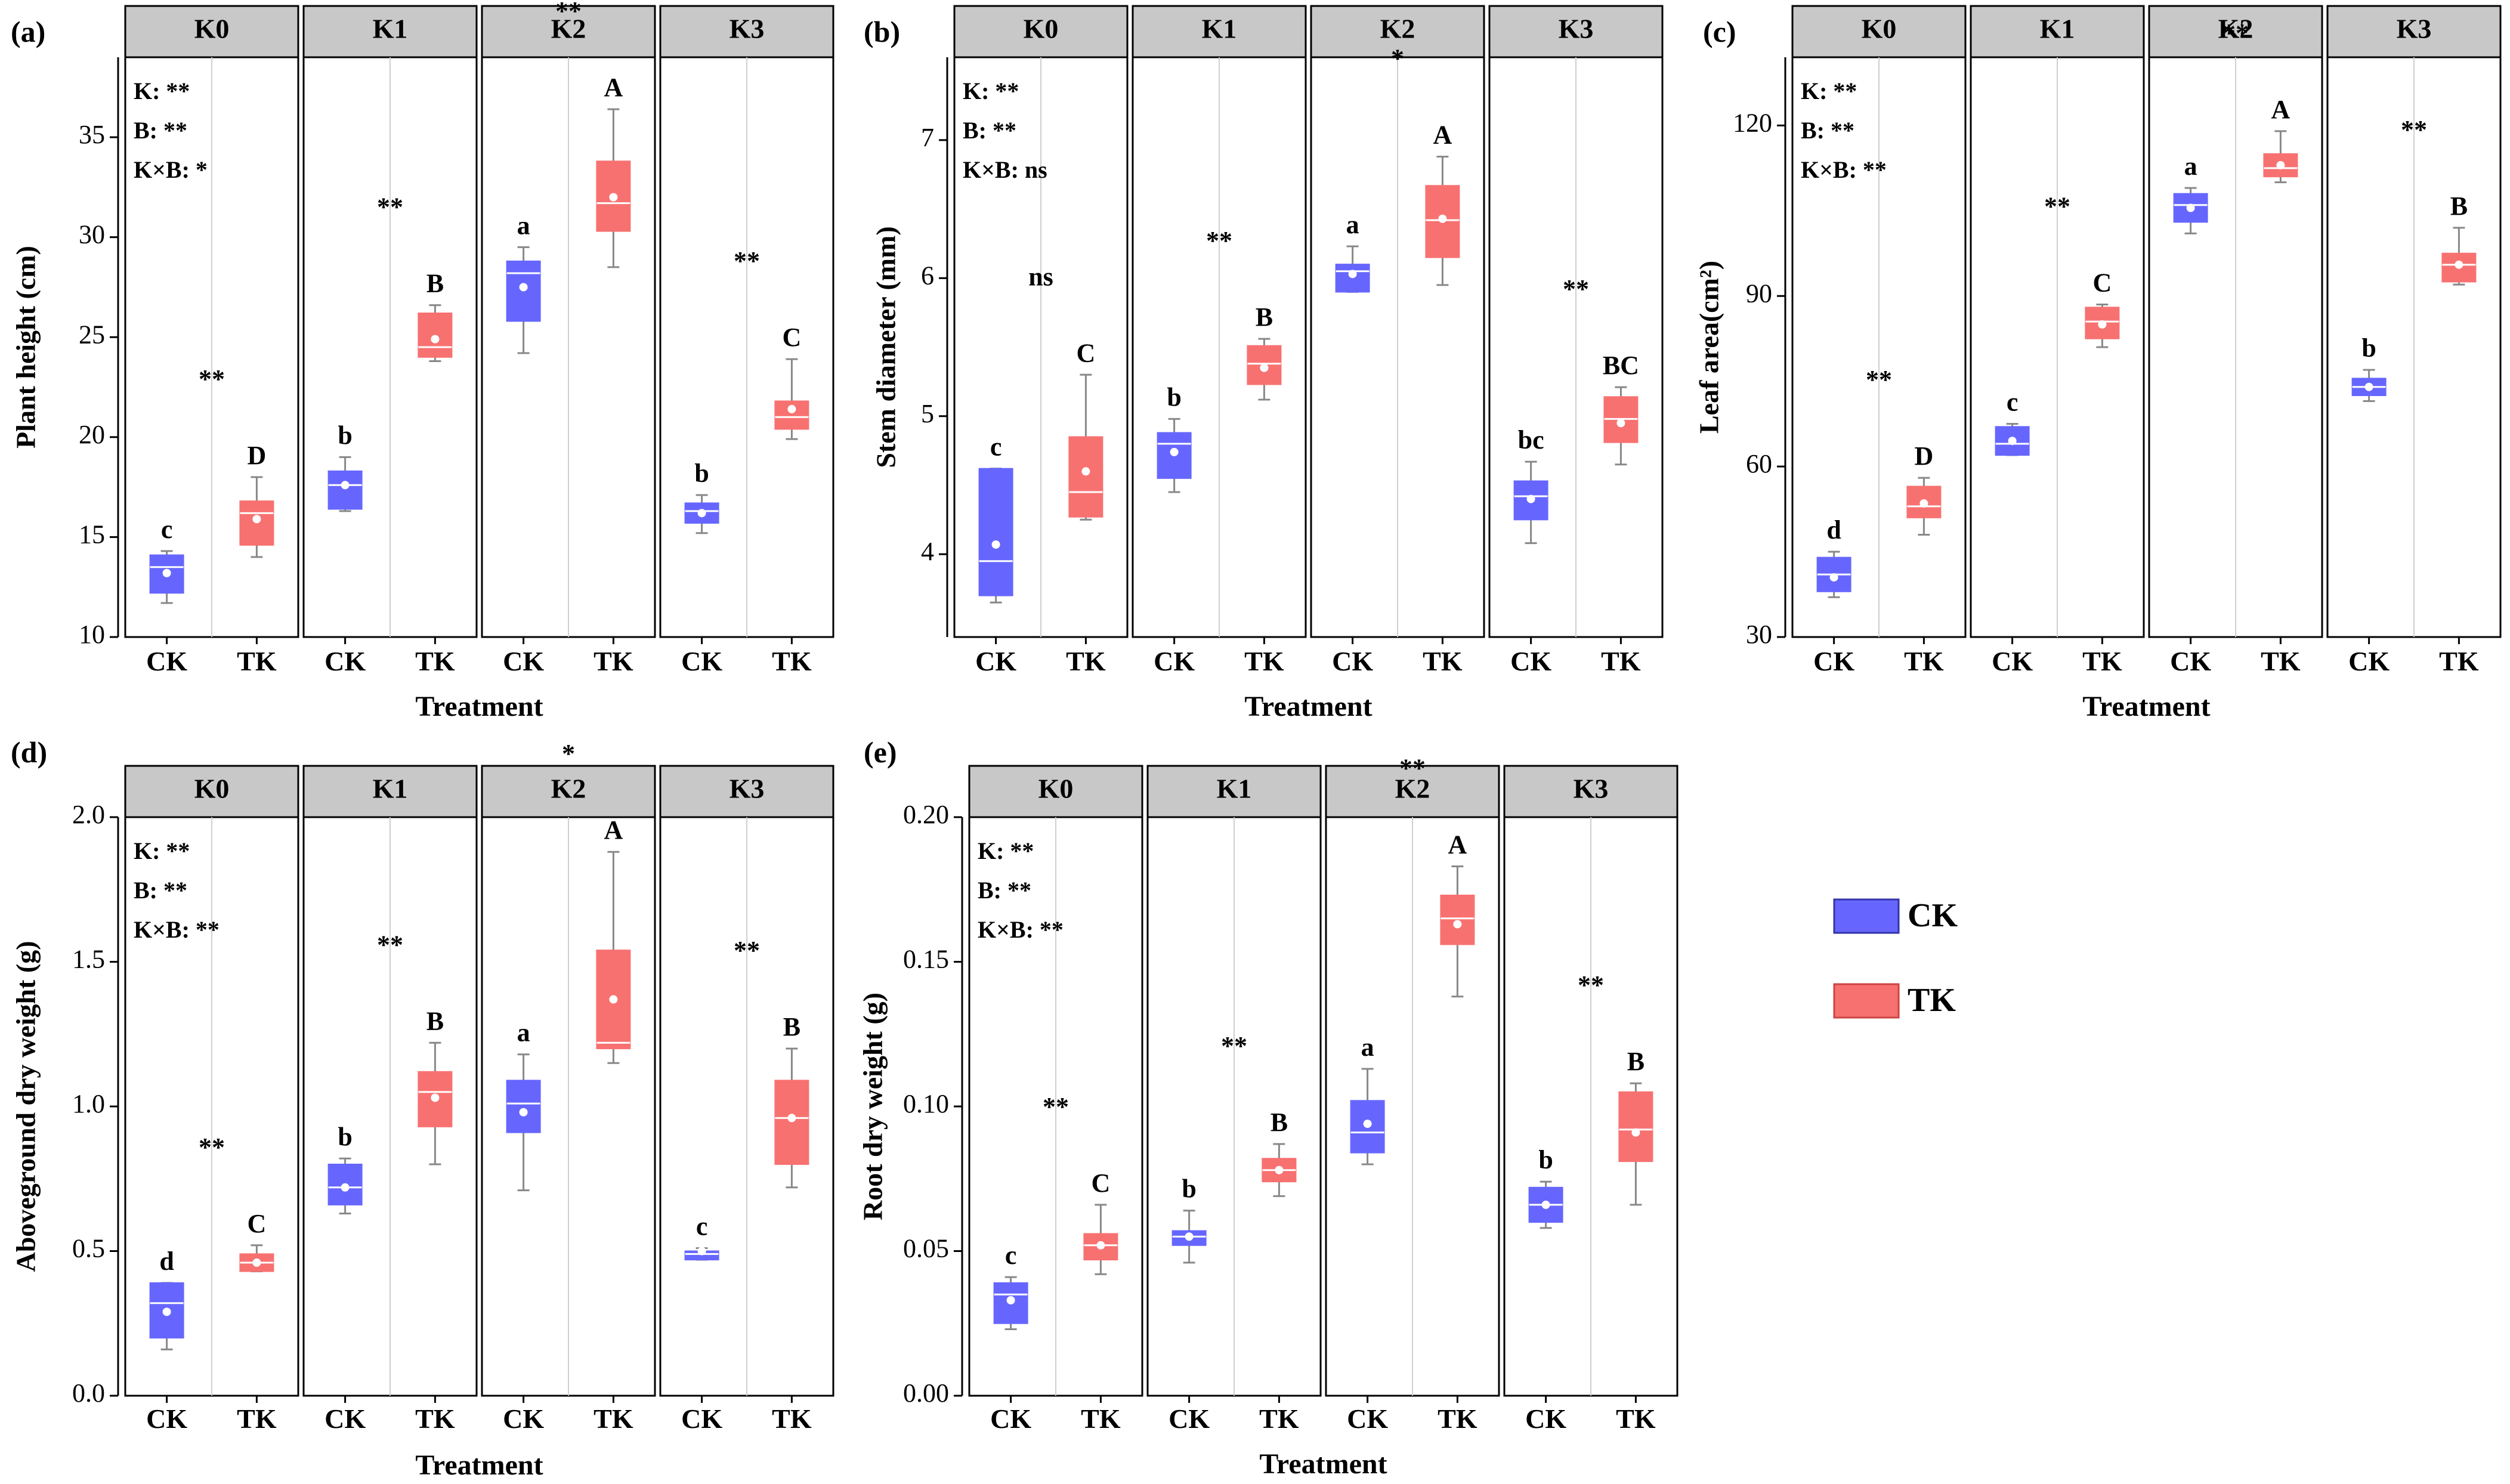  What do you see at coordinates (568, 754) in the screenshot?
I see `significance-mark: *` at bounding box center [568, 754].